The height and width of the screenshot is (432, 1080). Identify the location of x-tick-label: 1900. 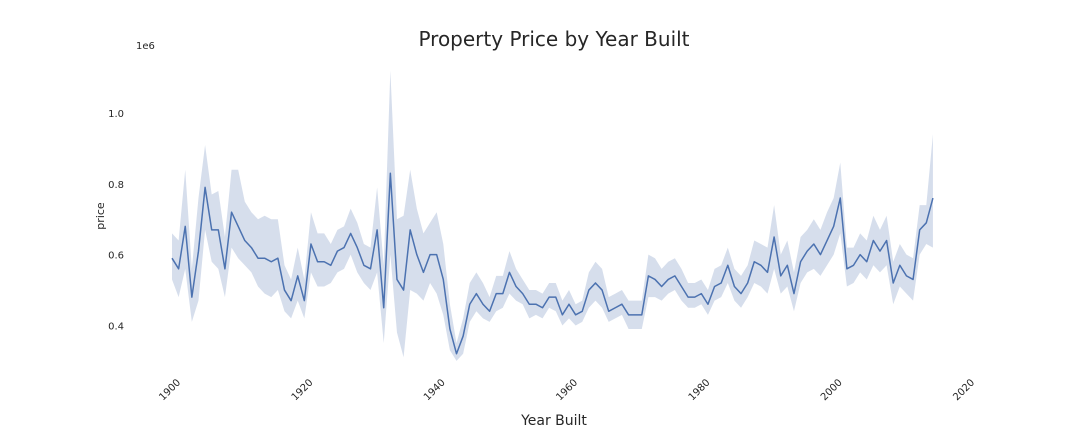
(170, 390).